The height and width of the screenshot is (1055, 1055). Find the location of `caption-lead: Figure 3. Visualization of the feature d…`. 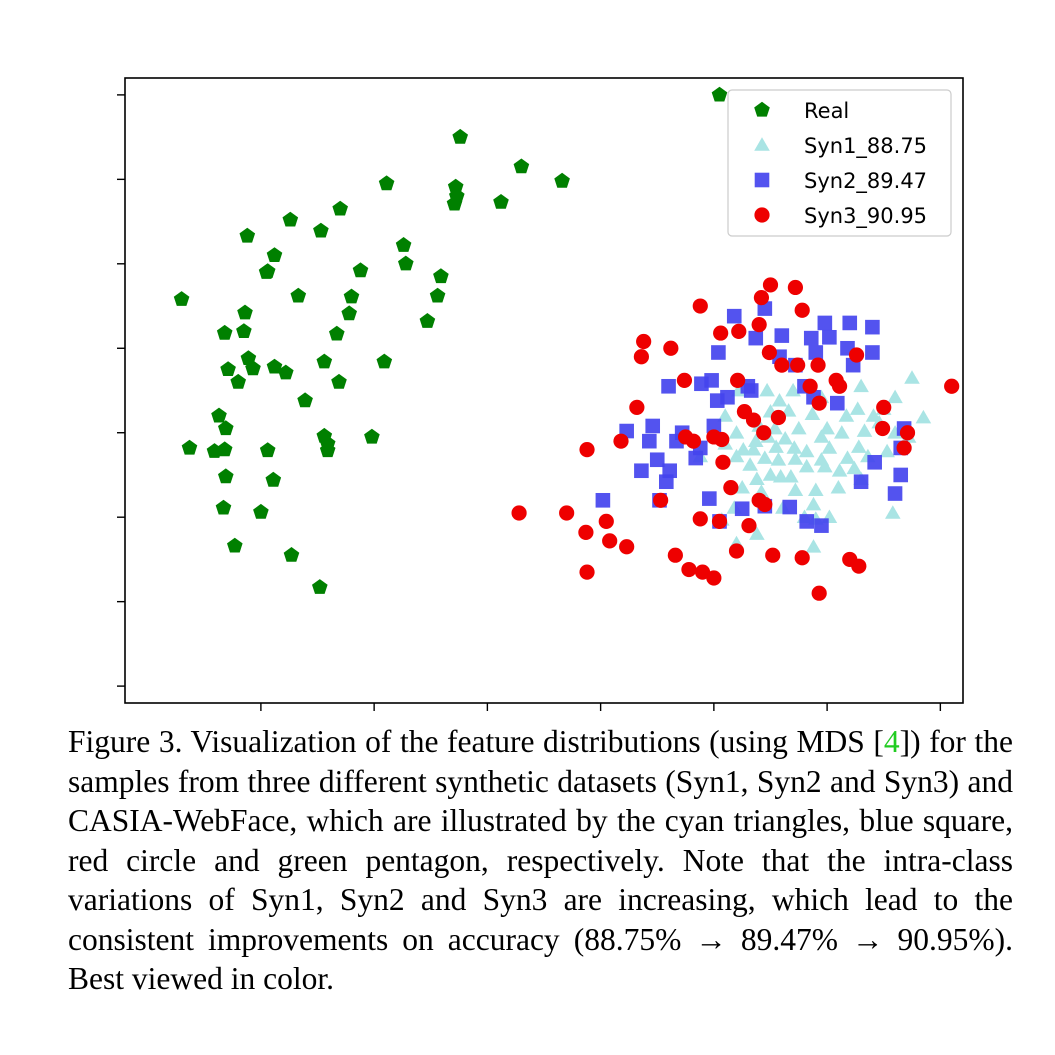

caption-lead: Figure 3. Visualization of the feature d… is located at coordinates (476, 741).